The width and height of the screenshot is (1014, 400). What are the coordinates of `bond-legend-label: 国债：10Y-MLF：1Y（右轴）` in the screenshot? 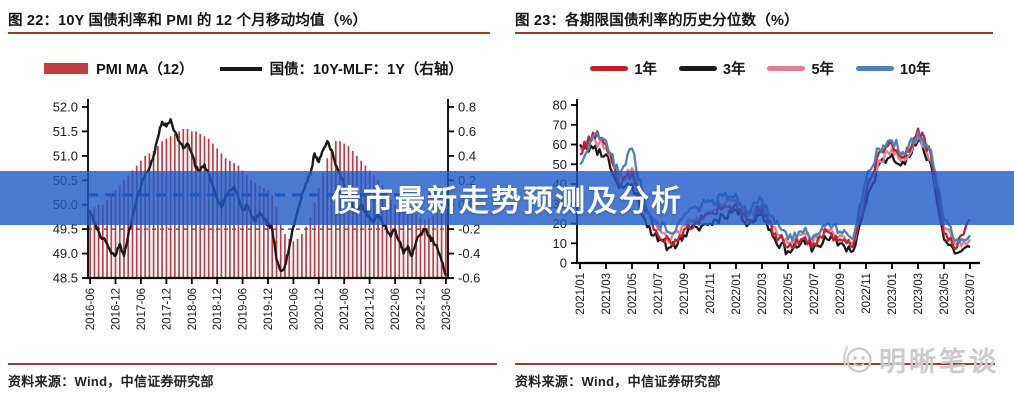 It's located at (366, 70).